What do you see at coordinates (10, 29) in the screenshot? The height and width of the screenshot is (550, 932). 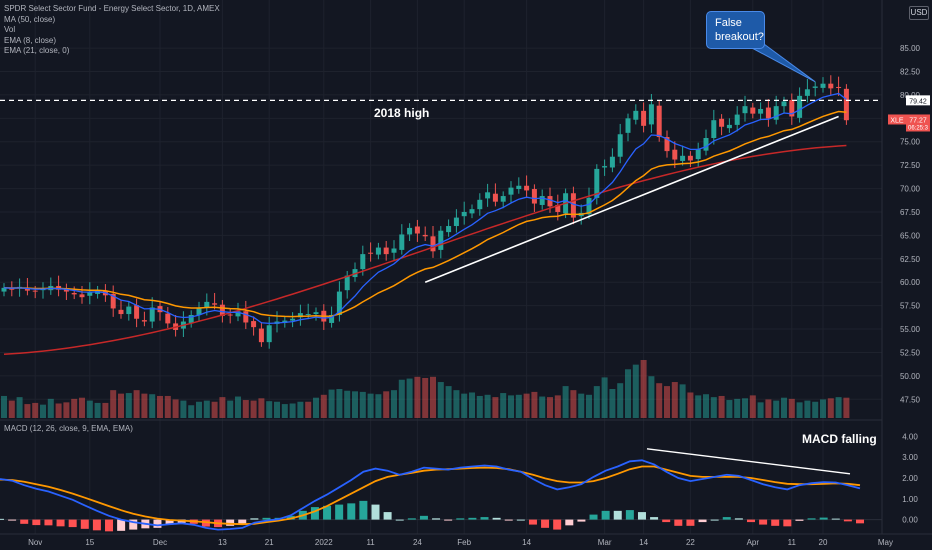 I see `legend-volume: Vol` at bounding box center [10, 29].